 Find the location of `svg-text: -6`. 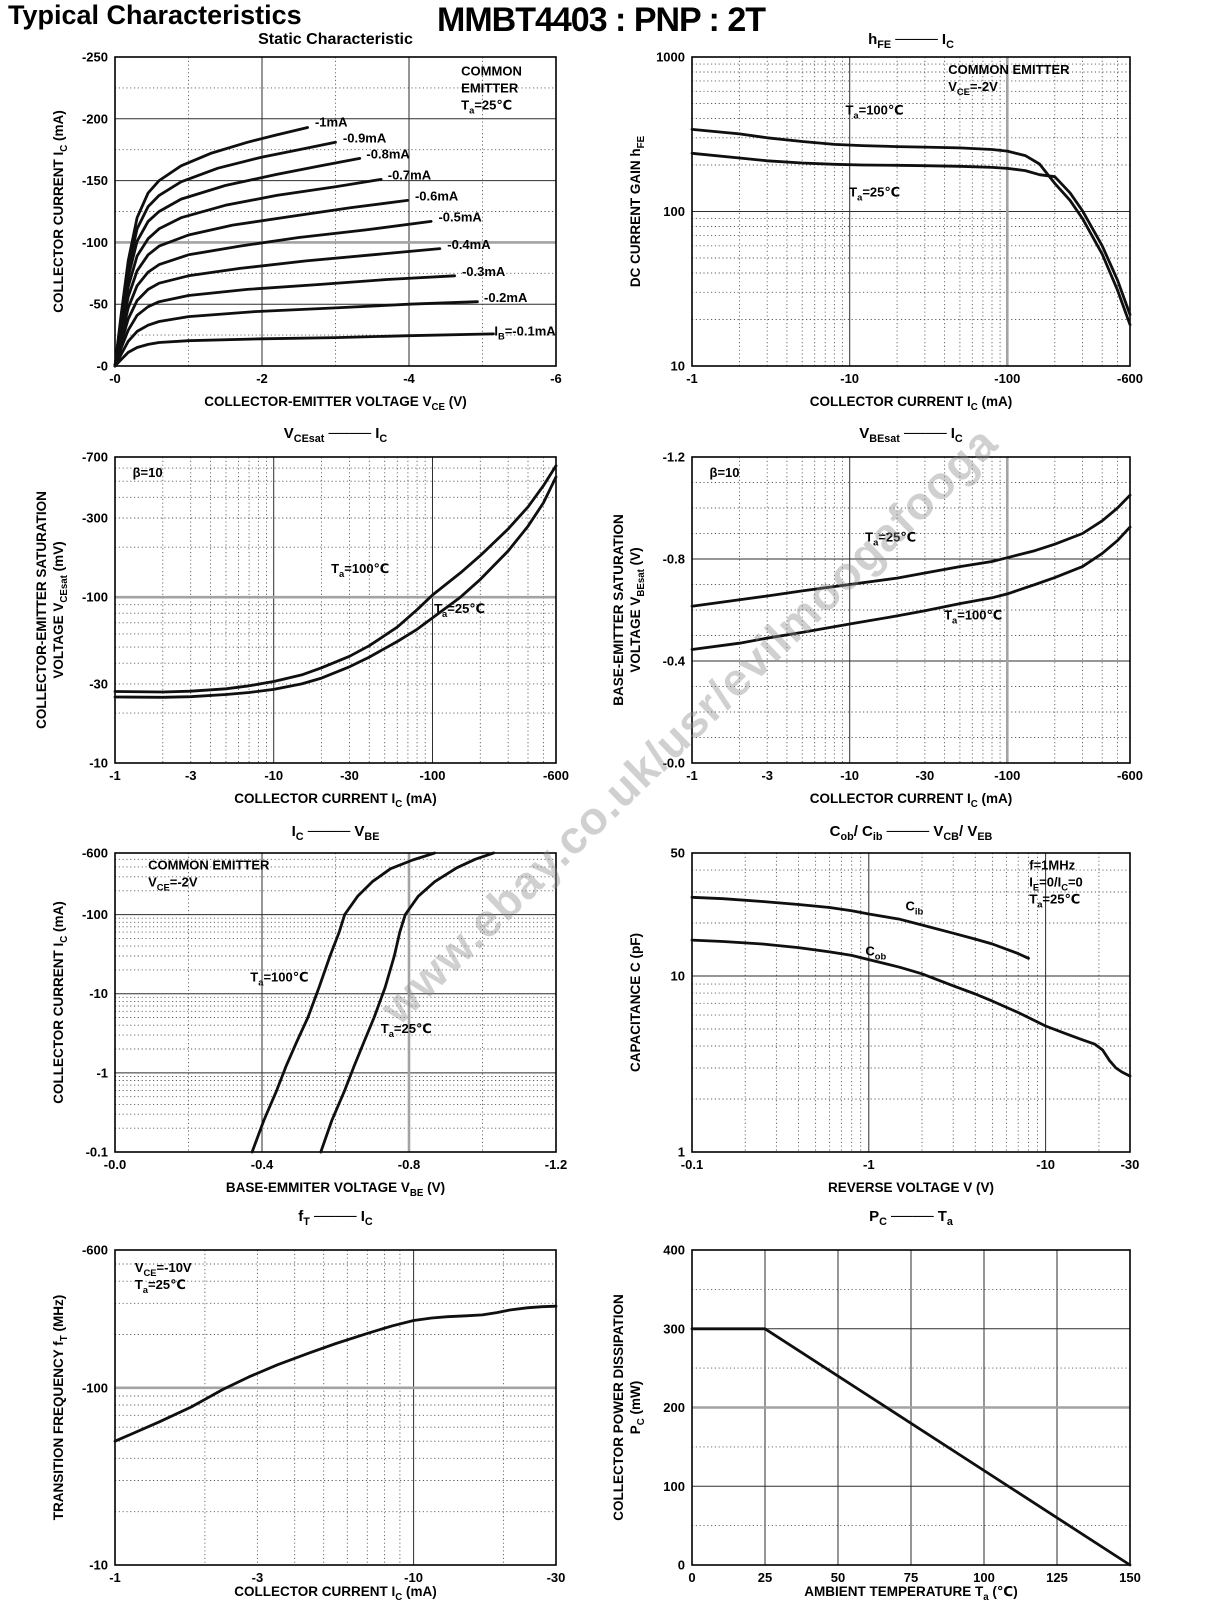

svg-text: -6 is located at coordinates (556, 378).